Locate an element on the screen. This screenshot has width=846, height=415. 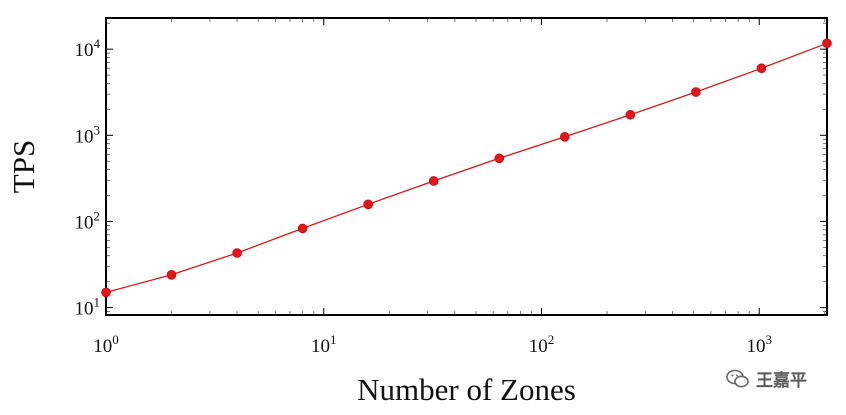
y-axis-title: TPS is located at coordinates (23, 166).